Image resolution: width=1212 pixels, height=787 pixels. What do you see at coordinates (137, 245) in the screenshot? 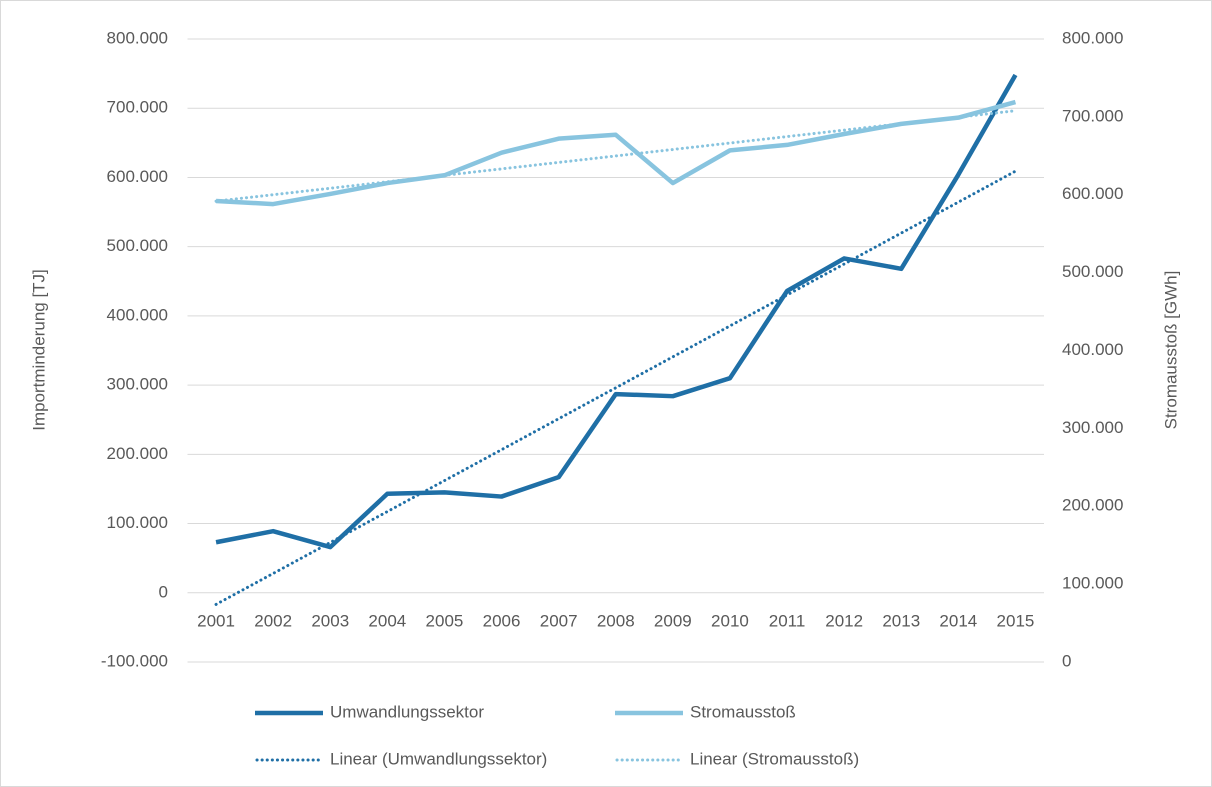
I see `y-tick-label: 500.000` at bounding box center [137, 245].